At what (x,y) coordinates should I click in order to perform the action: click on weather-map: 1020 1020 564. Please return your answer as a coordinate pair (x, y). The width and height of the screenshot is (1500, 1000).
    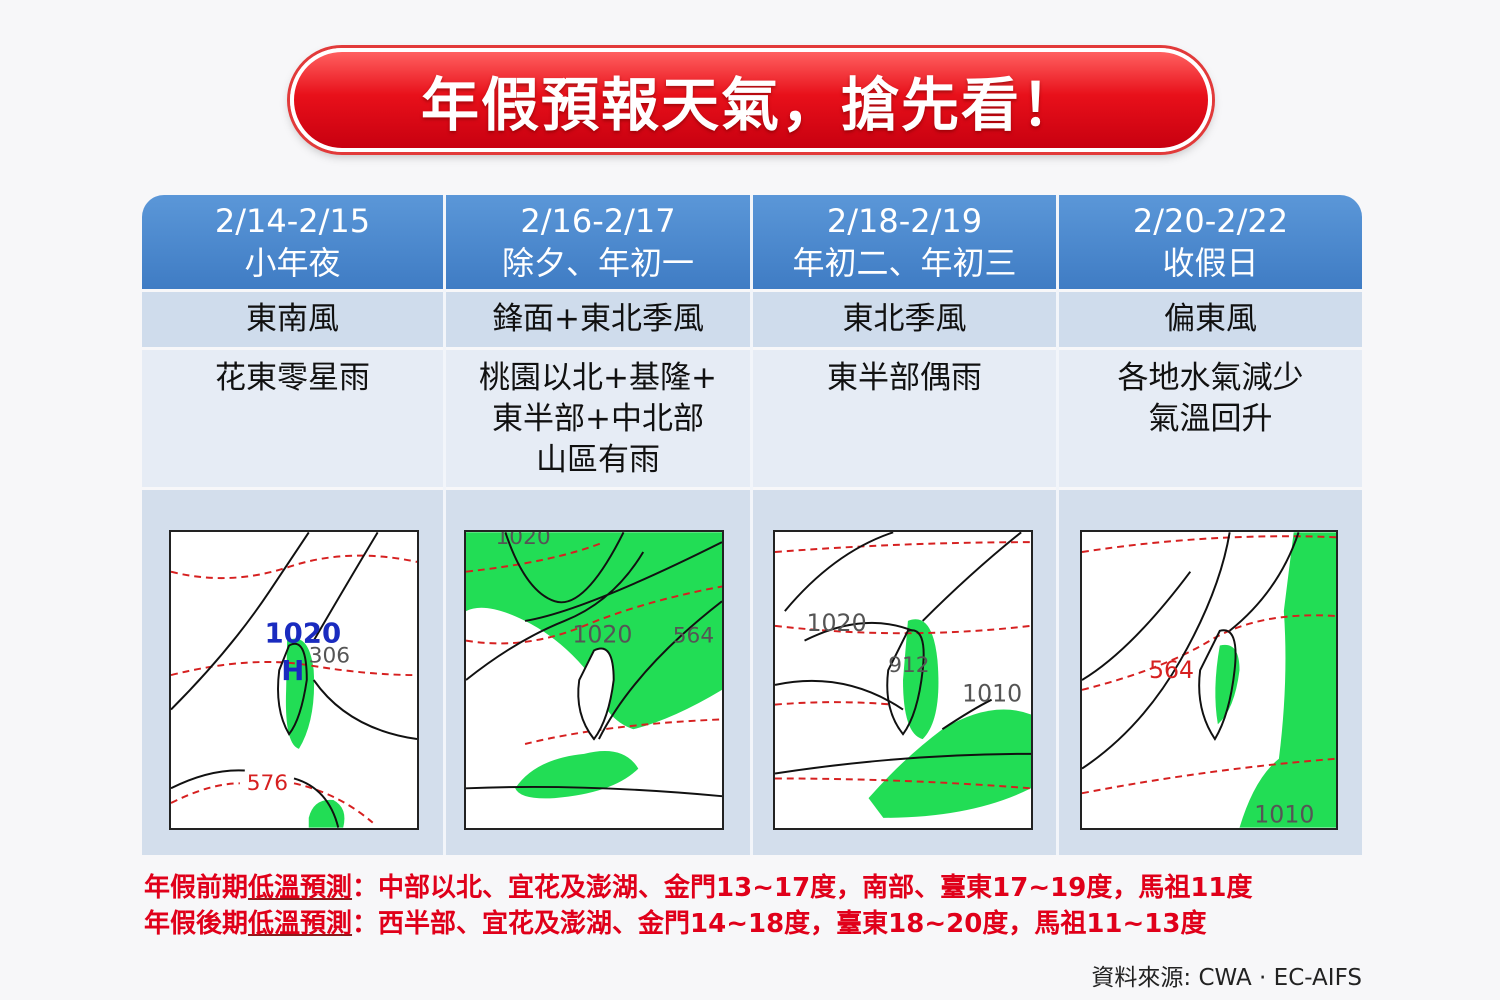
    Looking at the image, I should click on (594, 680).